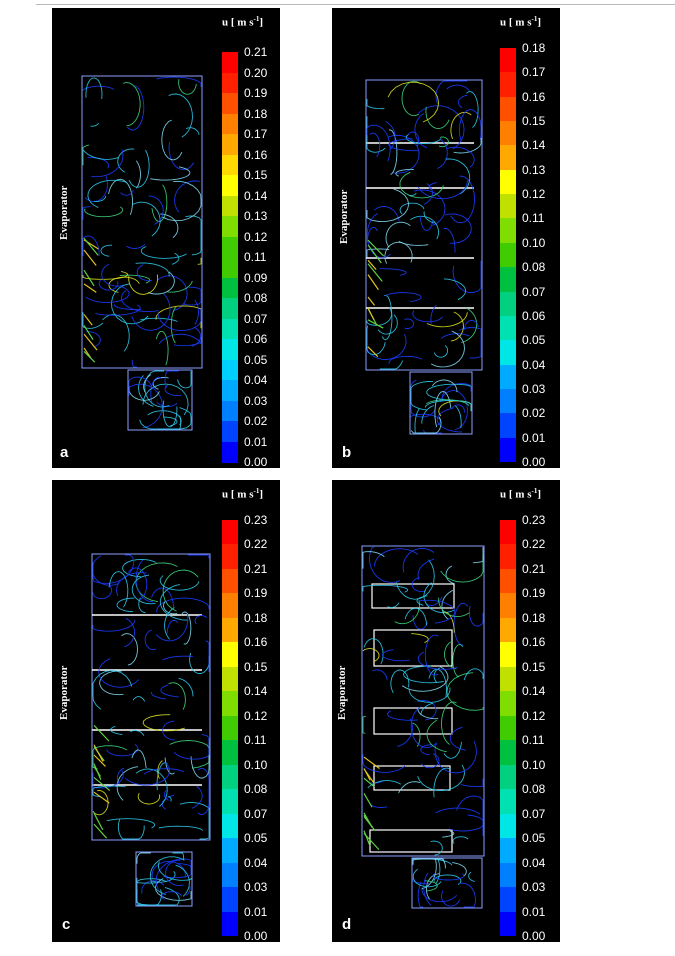 The height and width of the screenshot is (956, 675). Describe the element at coordinates (256, 593) in the screenshot. I see `colorbar-tick-label: 0.19` at that location.